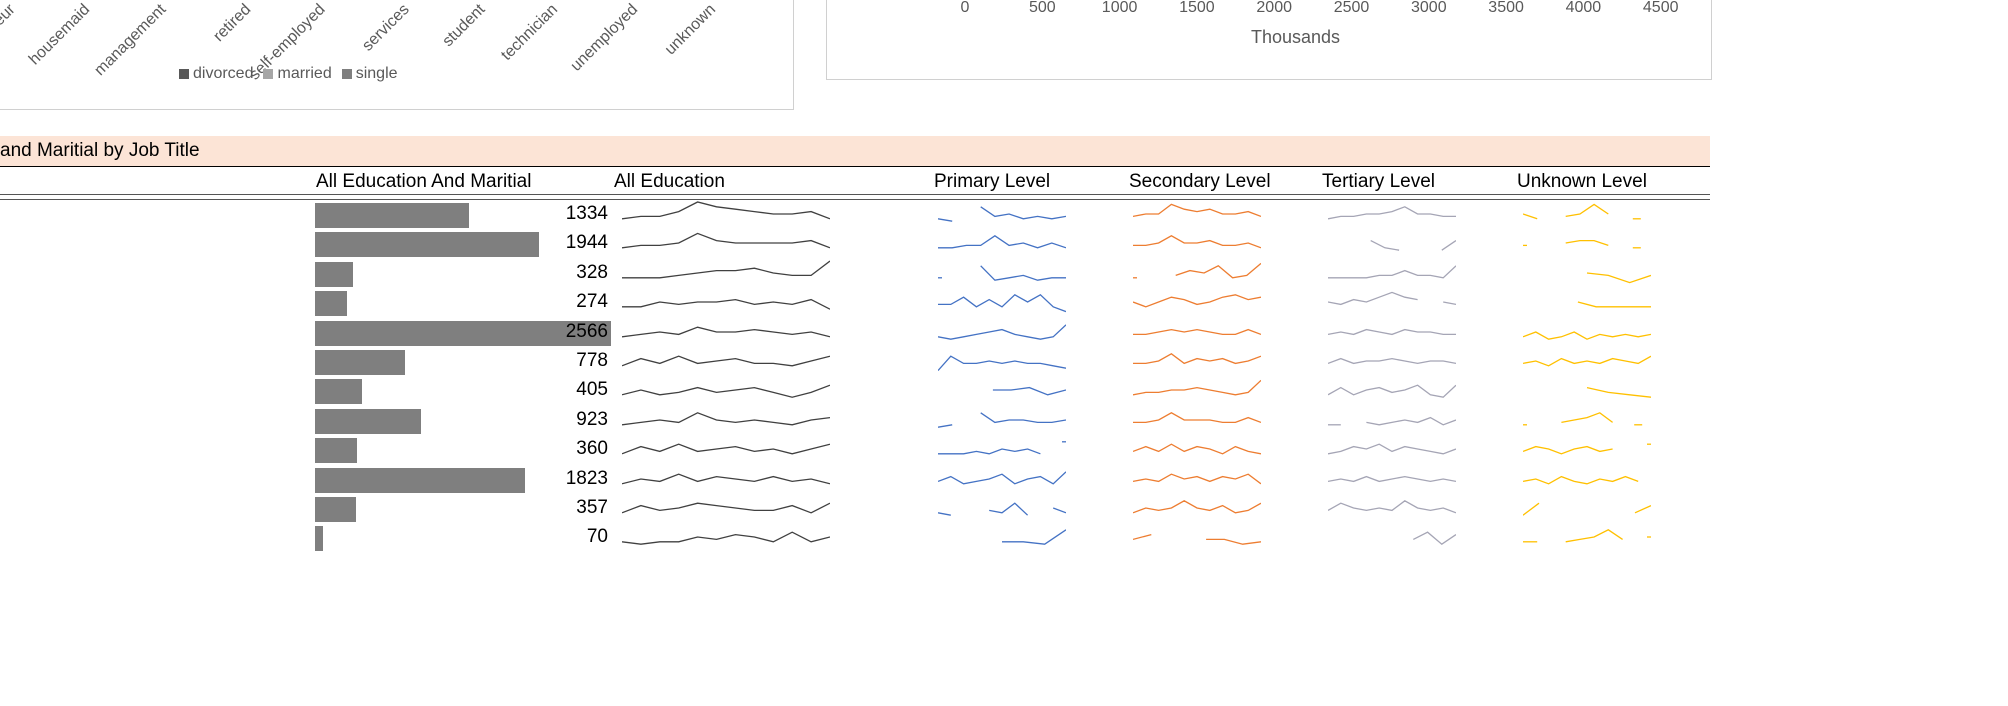  What do you see at coordinates (592, 272) in the screenshot?
I see `row-value: 328` at bounding box center [592, 272].